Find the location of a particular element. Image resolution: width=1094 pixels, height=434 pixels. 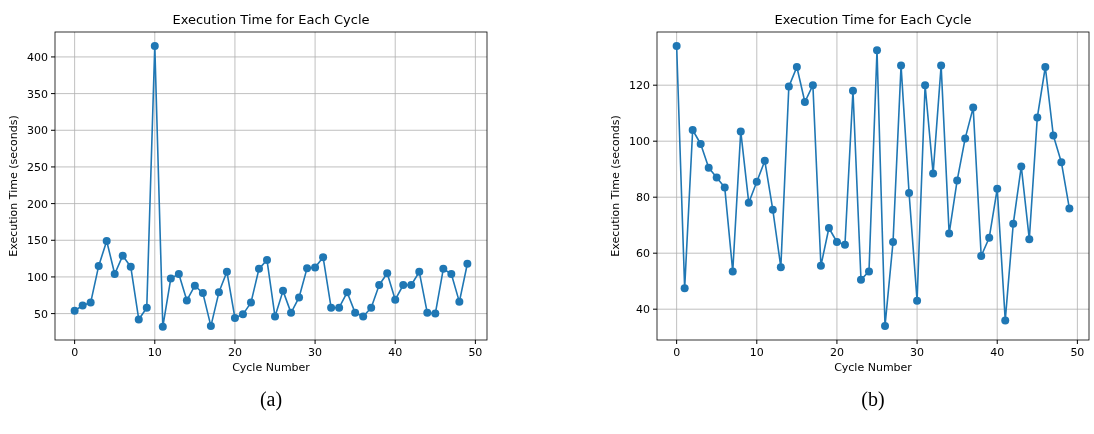

y-tick-label: 100 is located at coordinates (37, 277).